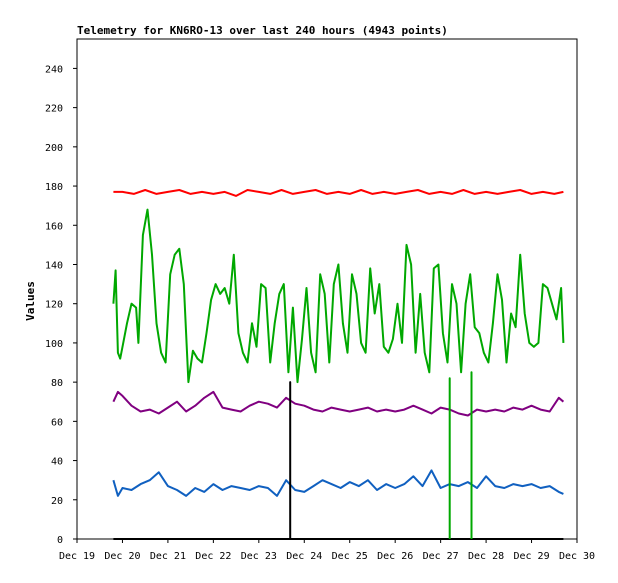 This screenshot has width=618, height=583. What do you see at coordinates (304, 556) in the screenshot?
I see `x-tick-label: Dec 24` at bounding box center [304, 556].